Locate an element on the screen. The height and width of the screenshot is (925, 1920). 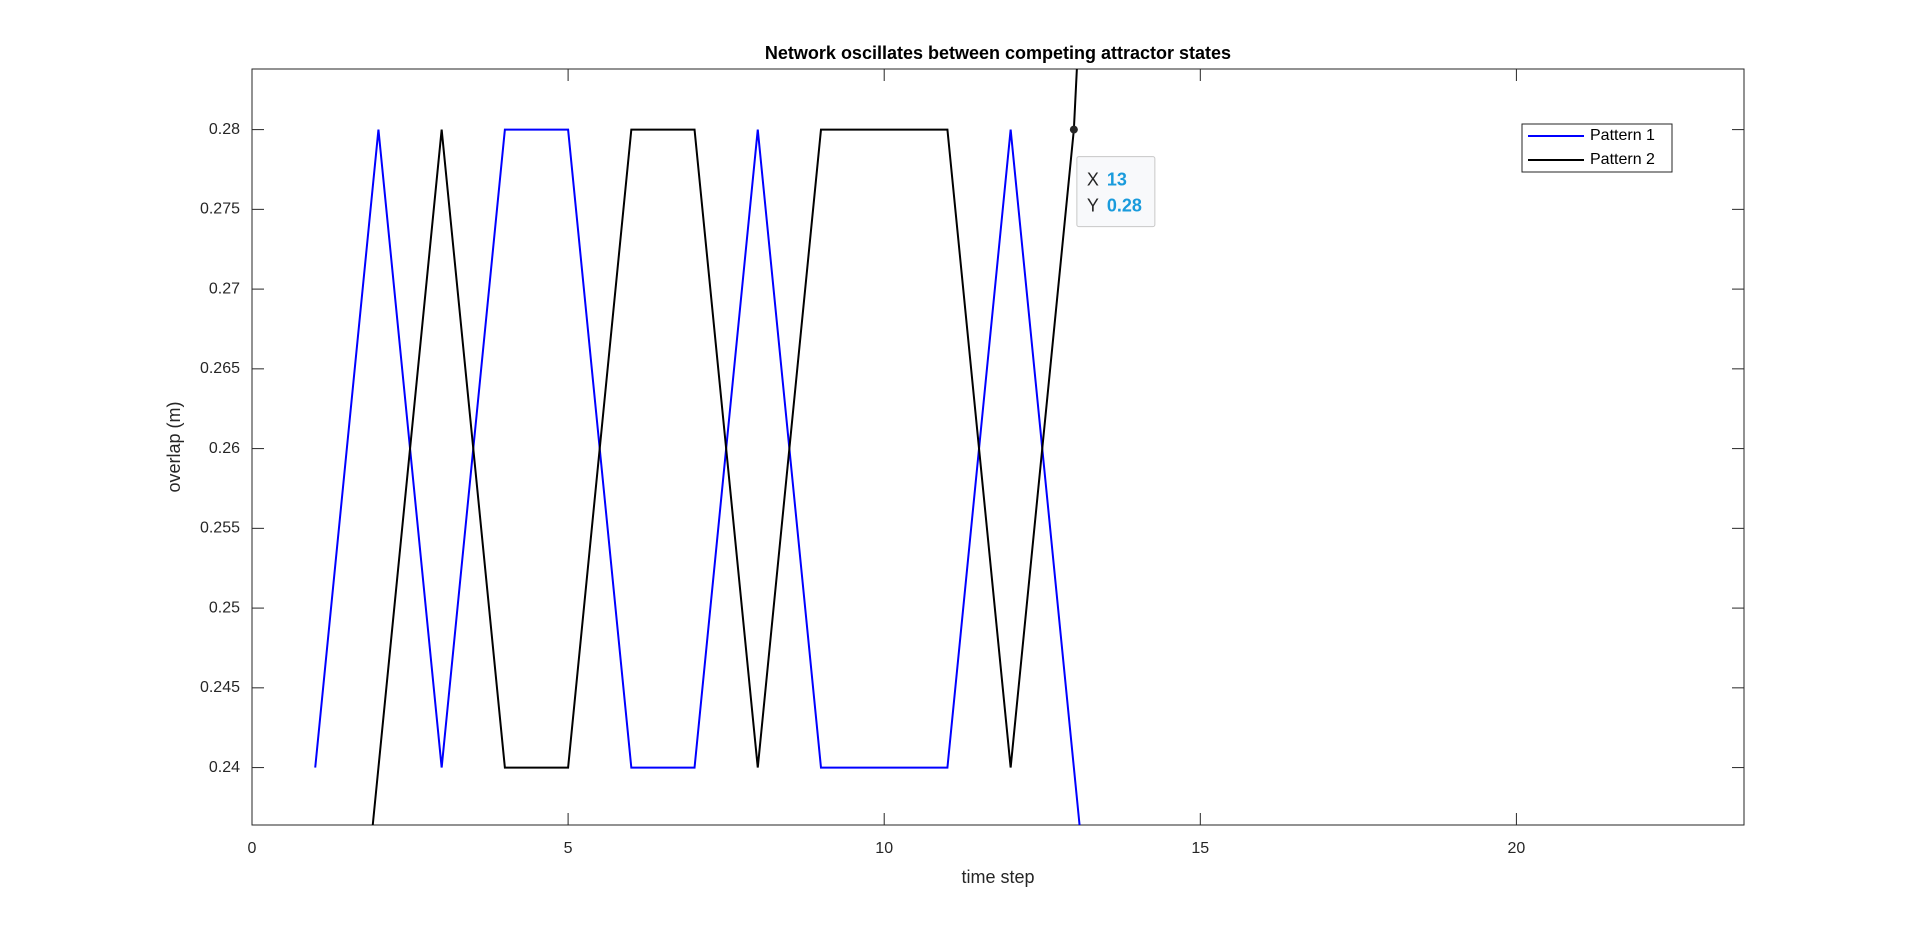
x-tick-label: 0 is located at coordinates (252, 848).